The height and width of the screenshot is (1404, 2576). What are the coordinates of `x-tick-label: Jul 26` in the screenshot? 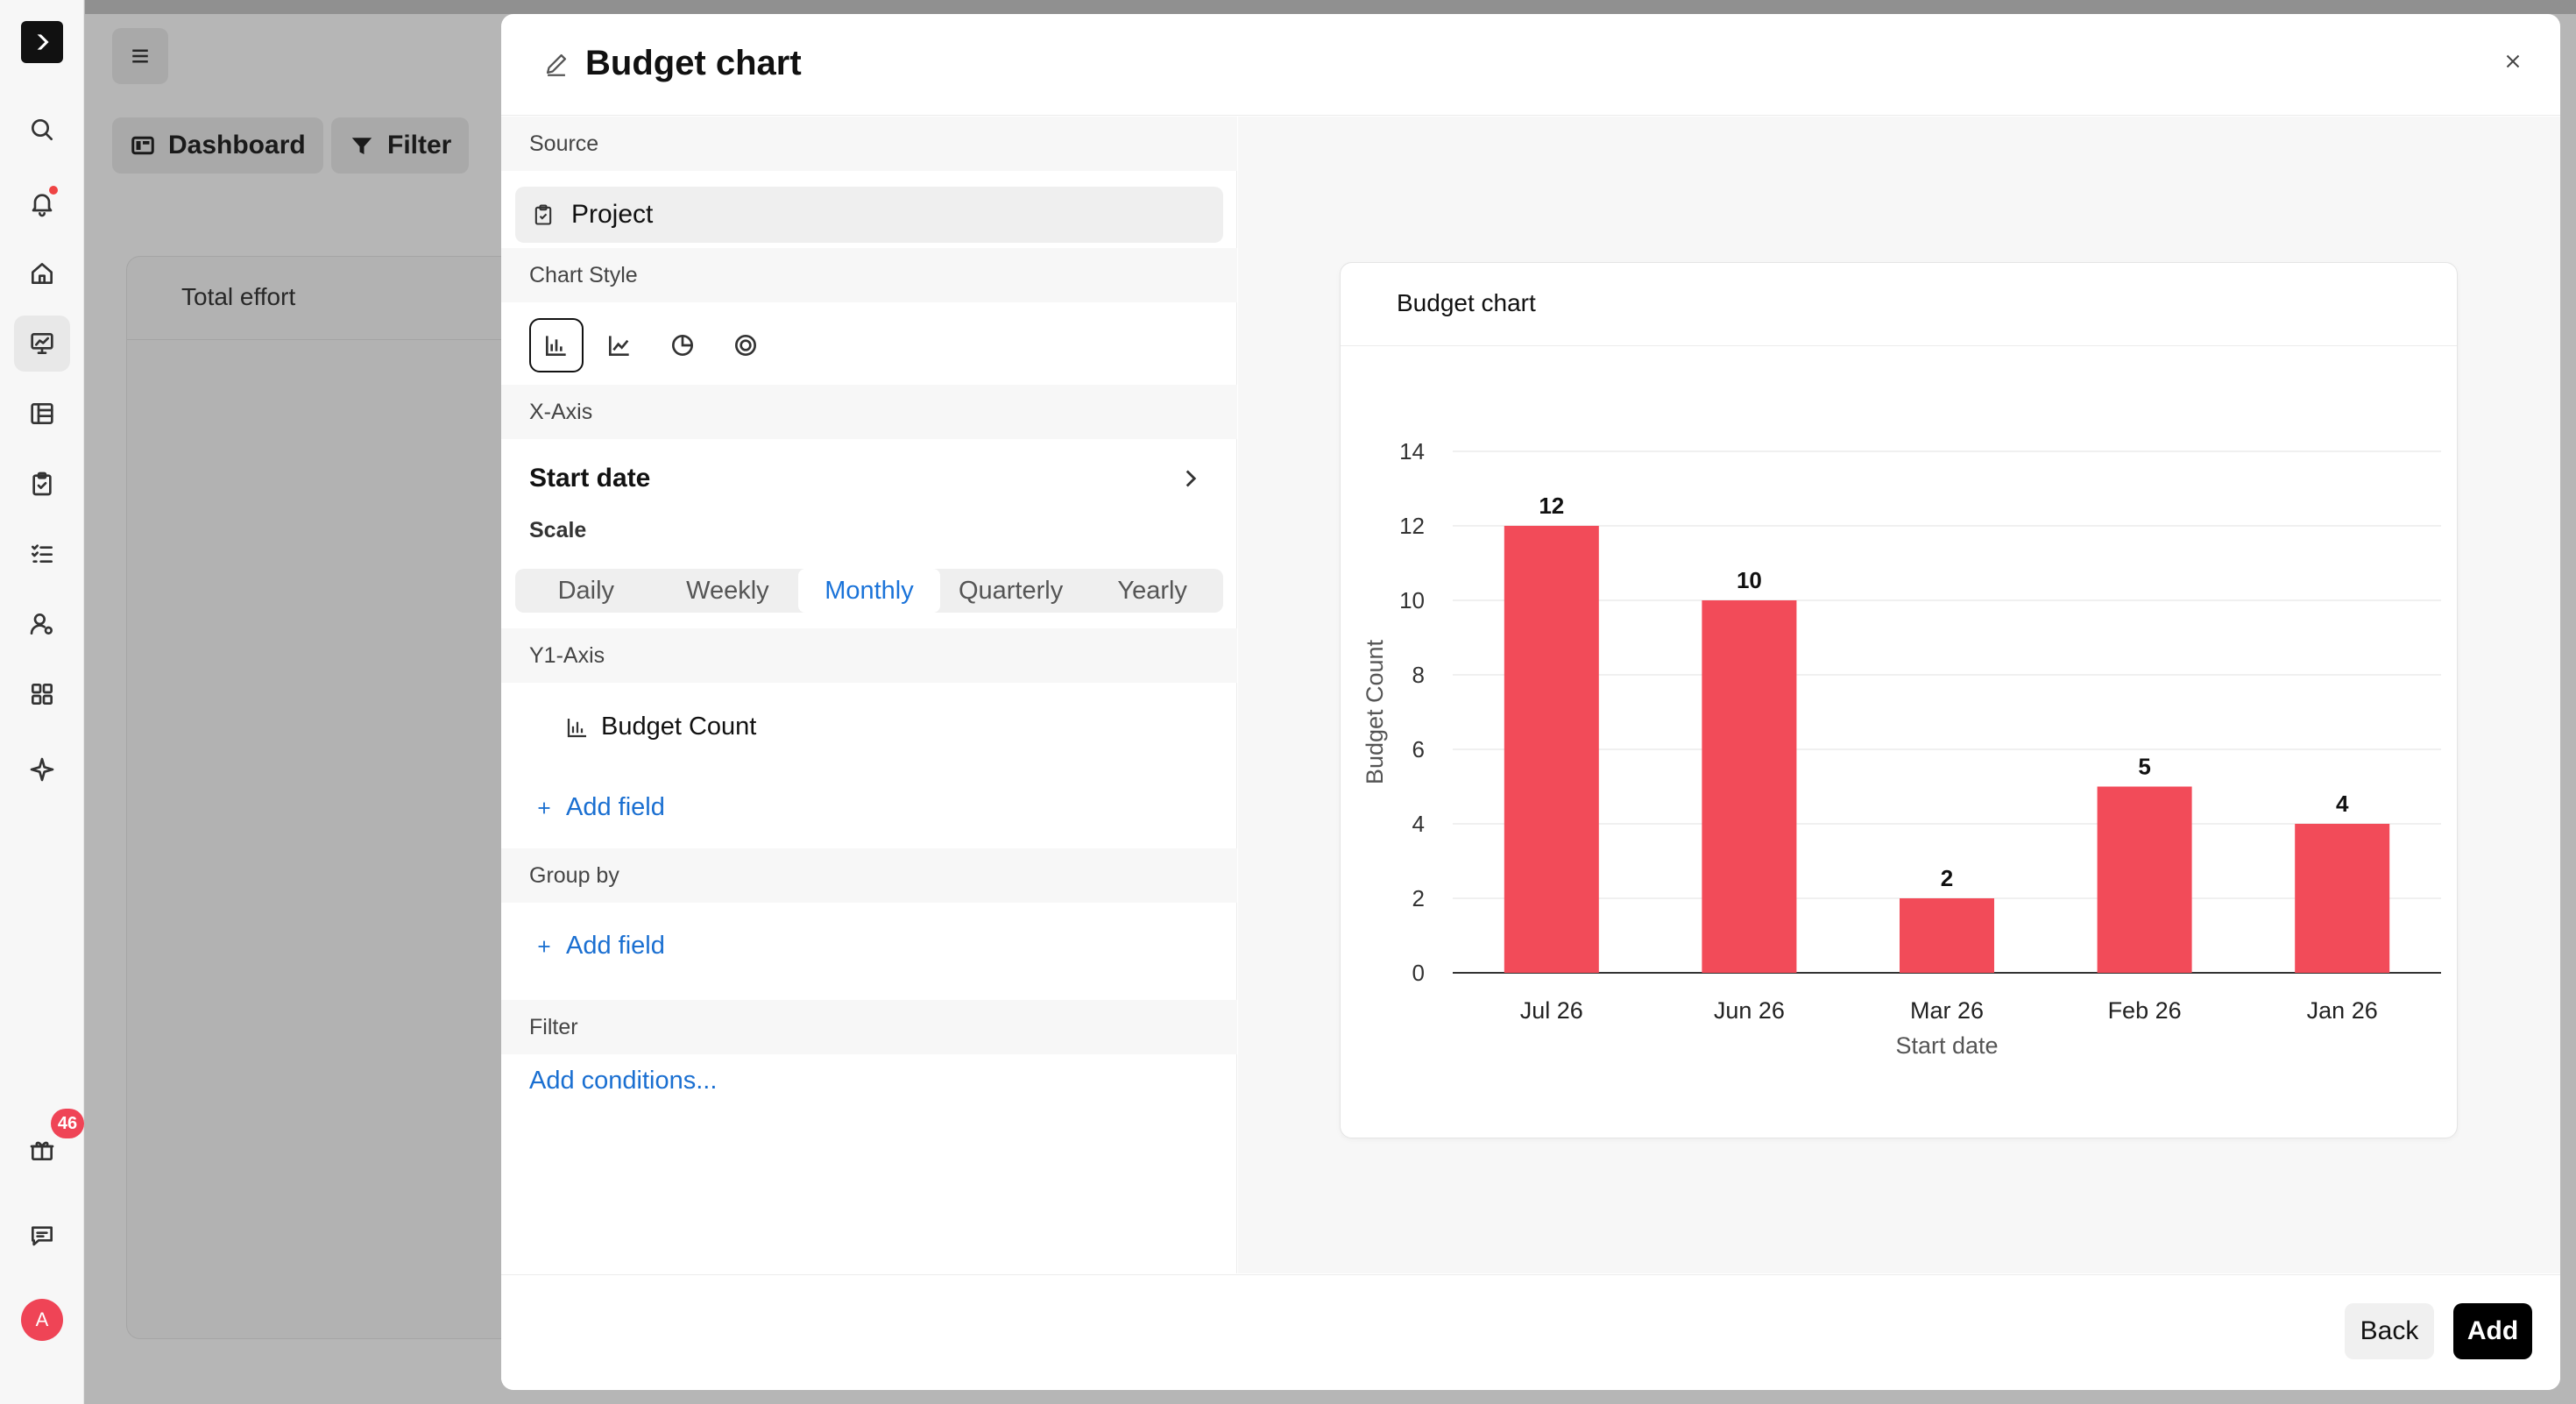 It's located at (1551, 1010).